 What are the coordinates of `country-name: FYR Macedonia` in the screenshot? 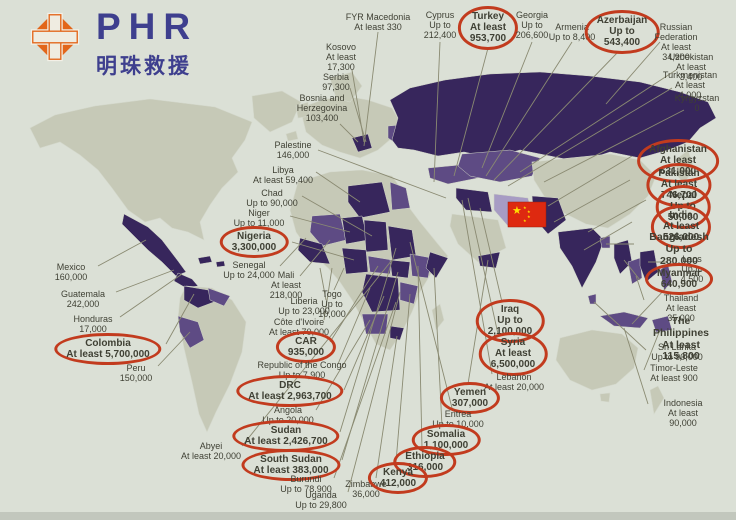 It's located at (378, 17).